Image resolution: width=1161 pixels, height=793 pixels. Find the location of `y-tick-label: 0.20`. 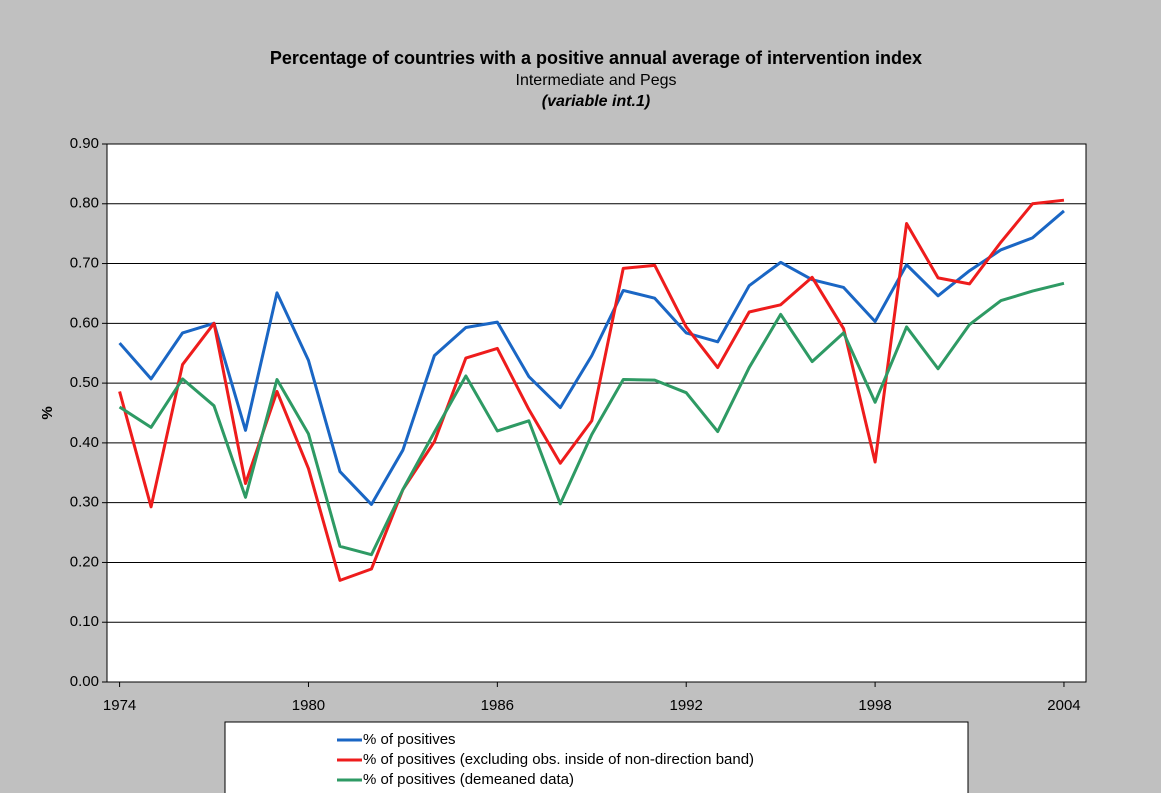

y-tick-label: 0.20 is located at coordinates (84, 561).